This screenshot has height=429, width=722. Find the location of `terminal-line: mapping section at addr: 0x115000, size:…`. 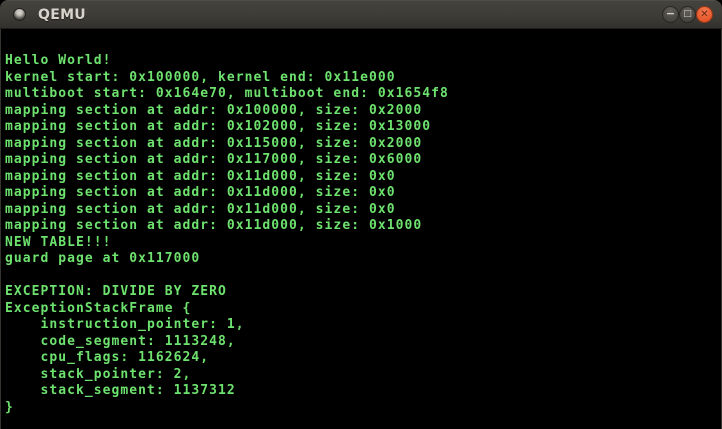

terminal-line: mapping section at addr: 0x115000, size:… is located at coordinates (214, 143).